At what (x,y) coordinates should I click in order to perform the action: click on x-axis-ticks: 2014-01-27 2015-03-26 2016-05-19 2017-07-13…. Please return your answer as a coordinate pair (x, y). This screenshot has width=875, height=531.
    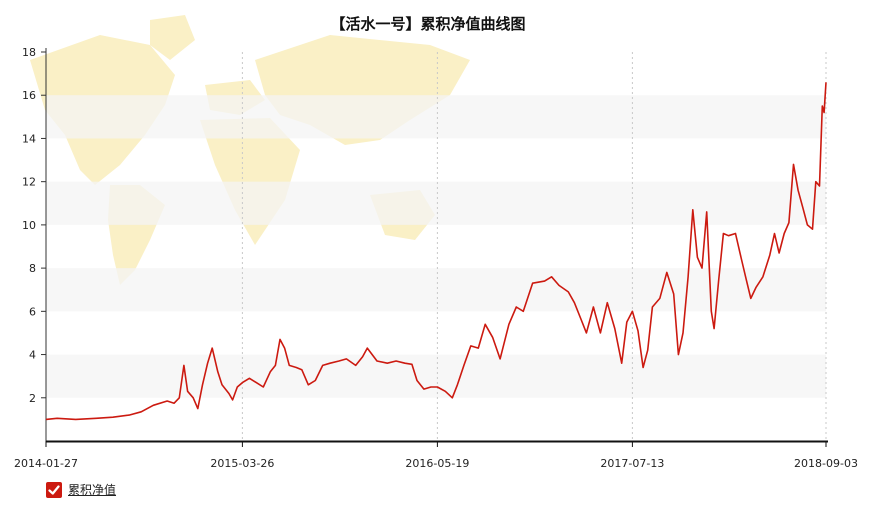
    Looking at the image, I should click on (436, 455).